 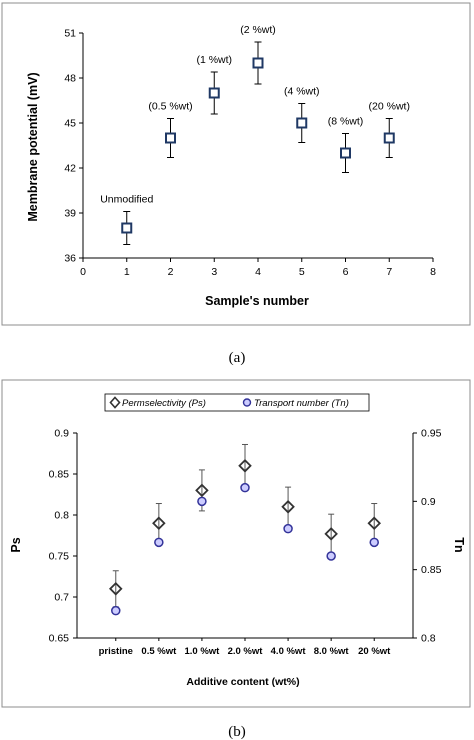 I want to click on chart-b-y2-axis-label: Tn, so click(x=459, y=544).